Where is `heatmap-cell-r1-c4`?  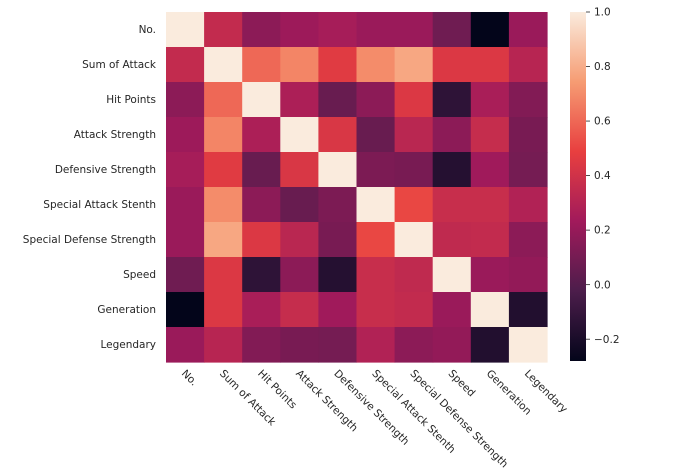 heatmap-cell-r1-c4 is located at coordinates (338, 65).